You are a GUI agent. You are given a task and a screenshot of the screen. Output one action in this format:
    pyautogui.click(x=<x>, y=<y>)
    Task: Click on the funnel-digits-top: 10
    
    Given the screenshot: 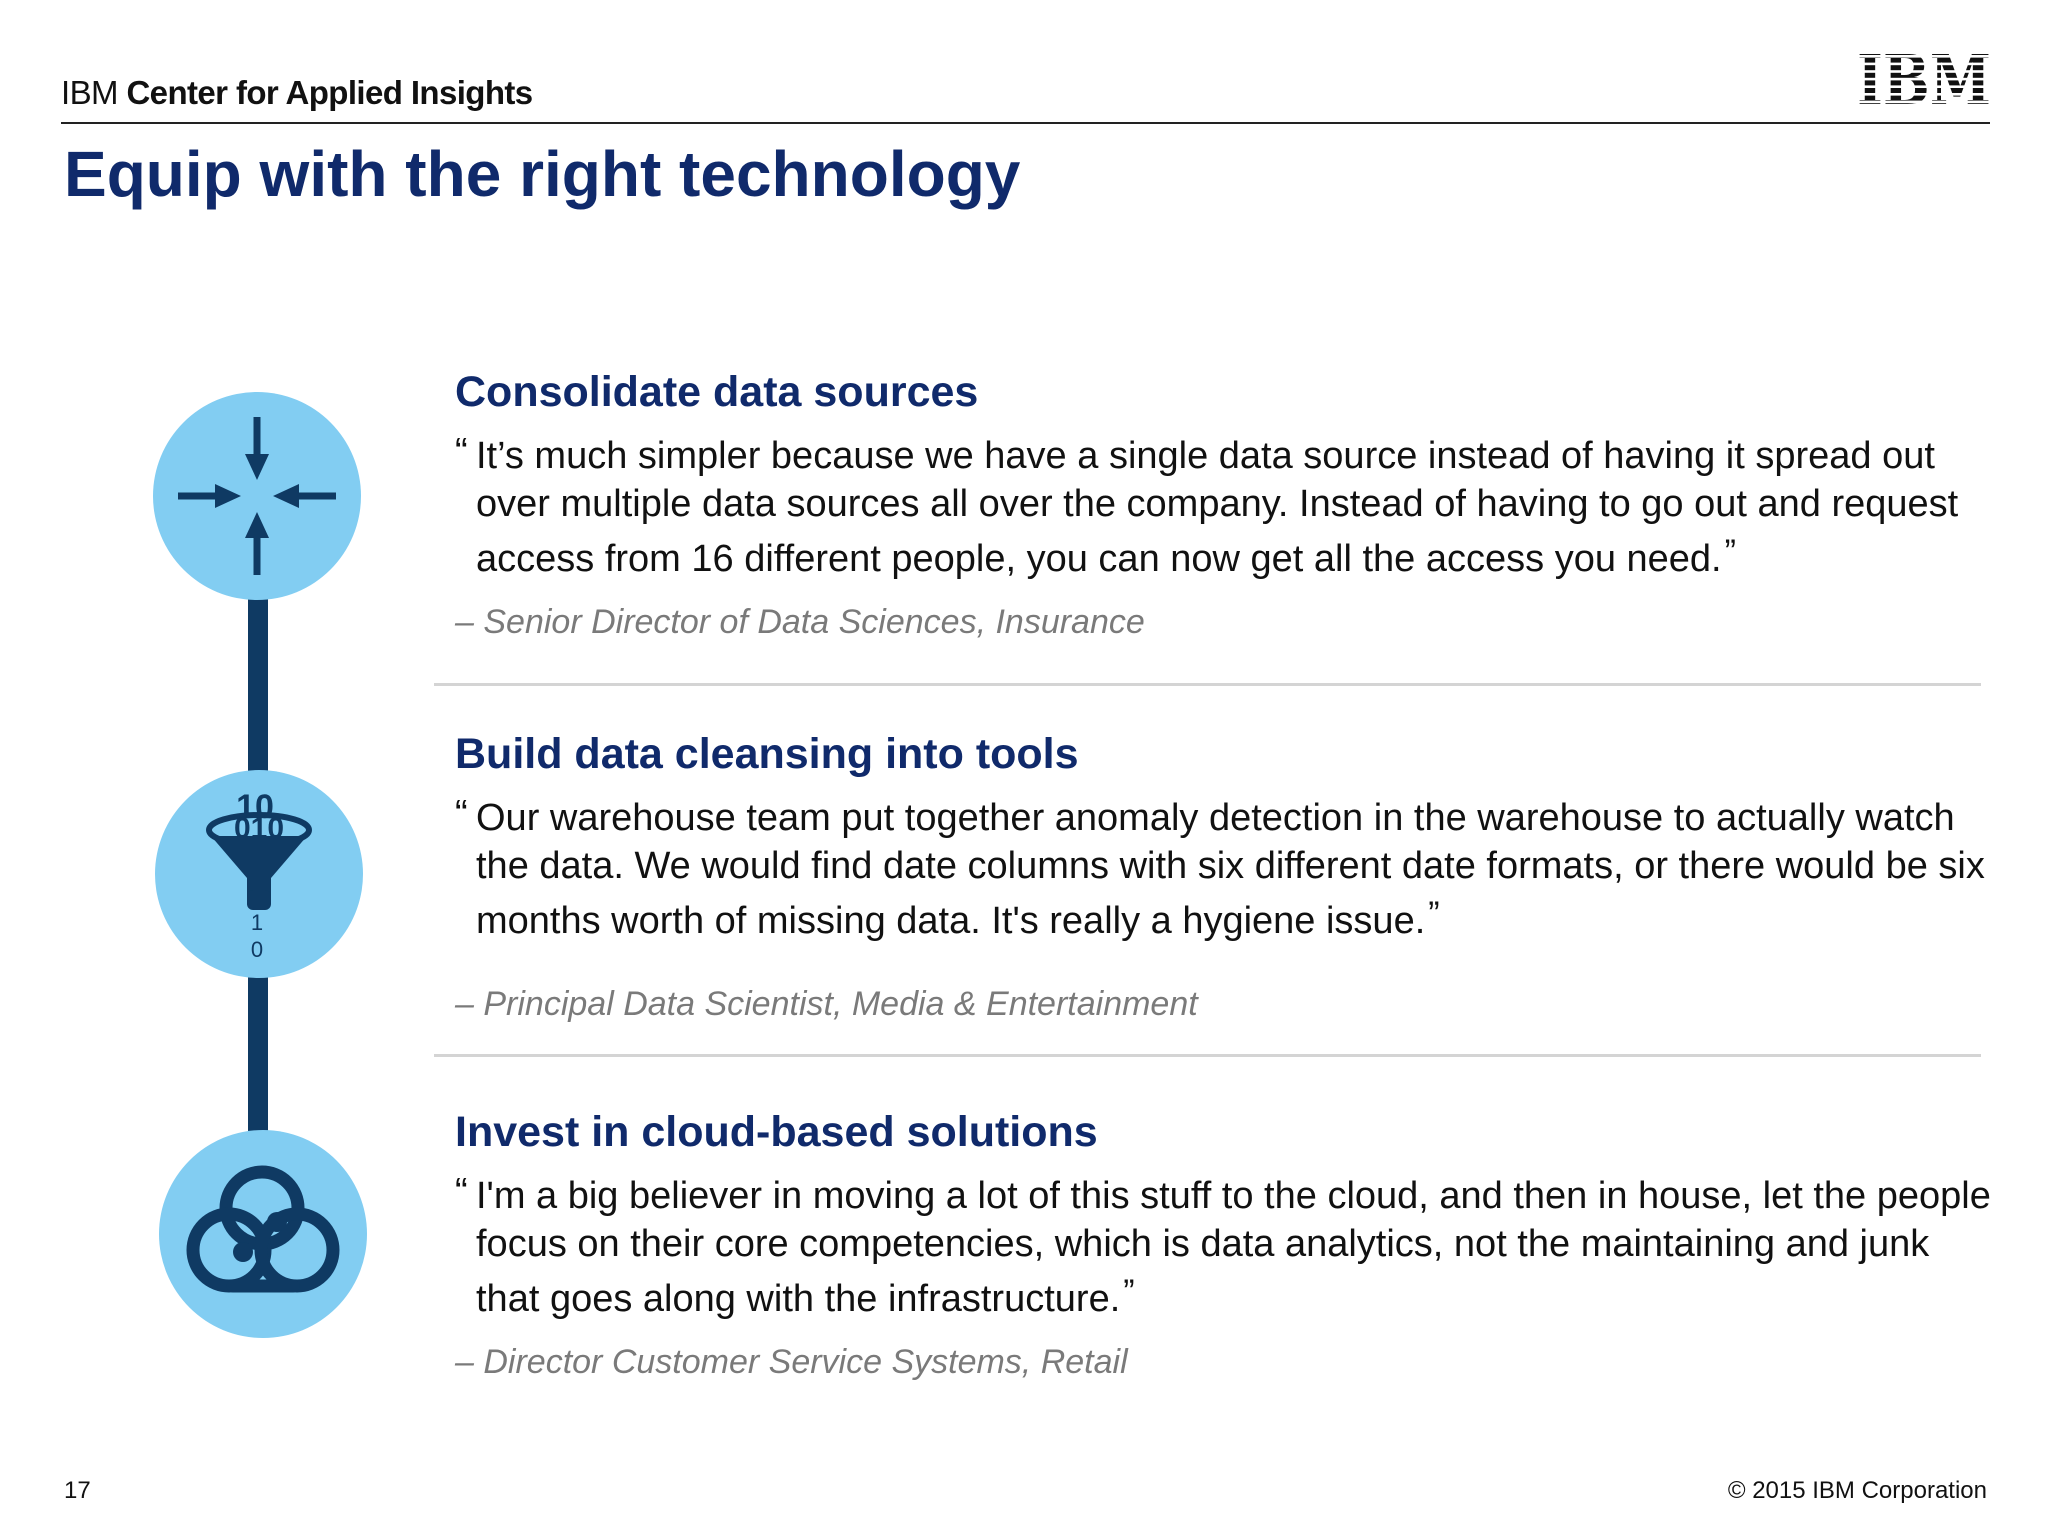 What is the action you would take?
    pyautogui.click(x=255, y=807)
    